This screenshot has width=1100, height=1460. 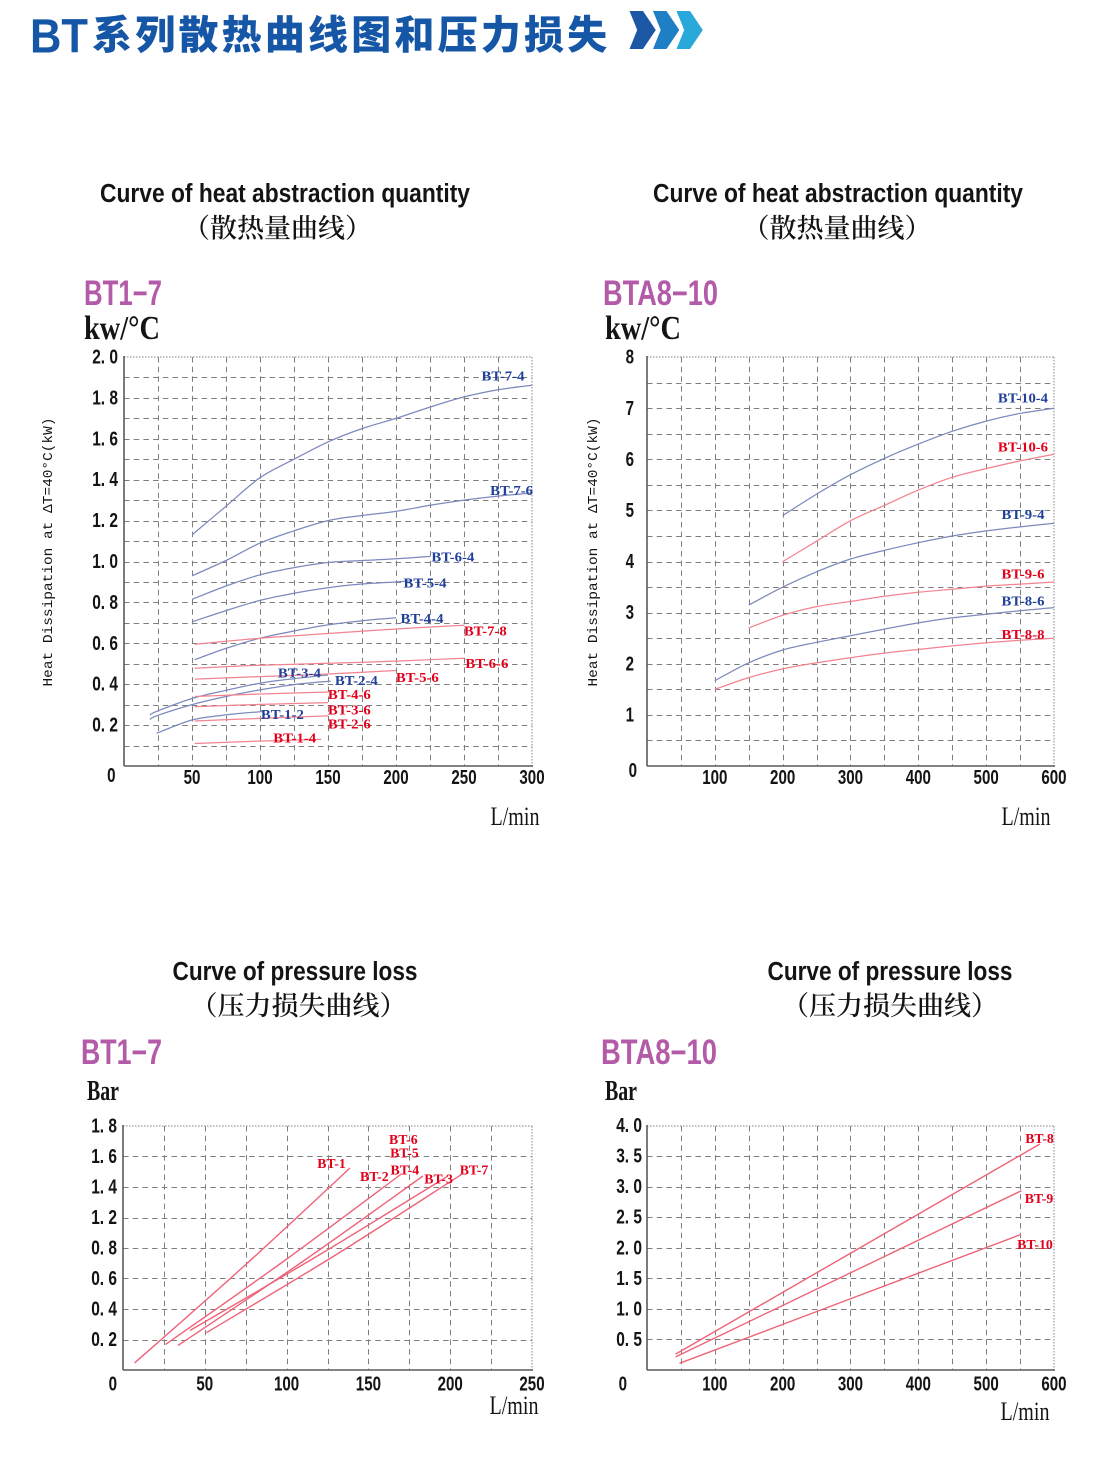 I want to click on svg-text: BT-5, so click(x=404, y=1154).